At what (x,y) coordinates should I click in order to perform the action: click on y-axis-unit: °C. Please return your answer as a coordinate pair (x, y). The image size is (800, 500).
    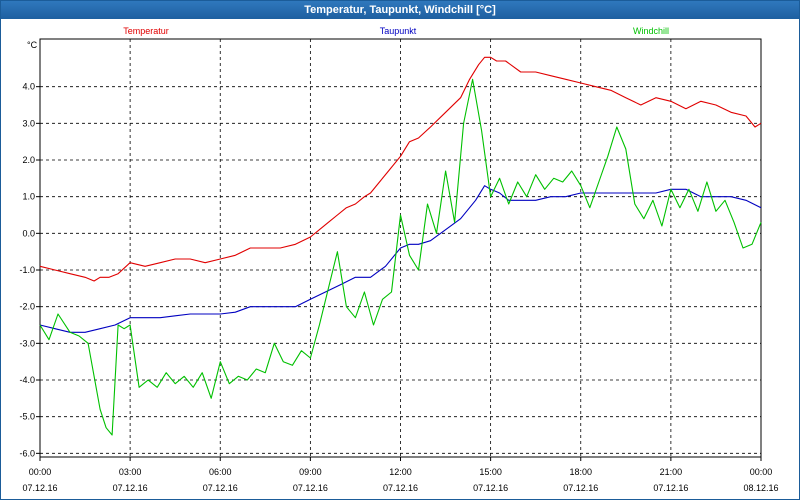
    Looking at the image, I should click on (32, 45).